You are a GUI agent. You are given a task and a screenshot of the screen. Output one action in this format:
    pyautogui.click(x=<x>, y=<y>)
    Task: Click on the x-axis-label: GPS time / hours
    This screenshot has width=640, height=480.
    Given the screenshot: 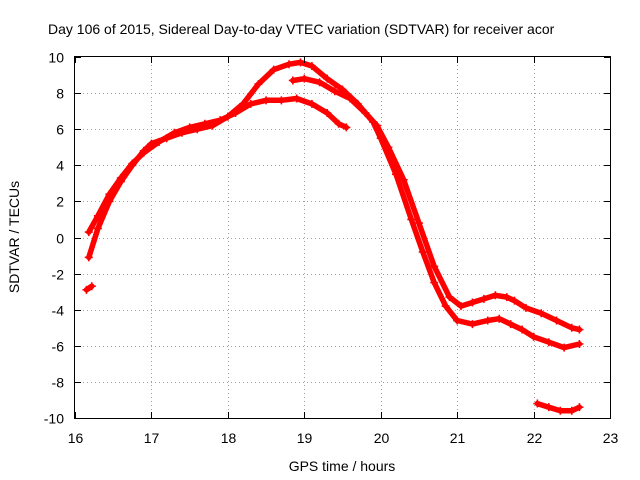 What is the action you would take?
    pyautogui.click(x=342, y=466)
    